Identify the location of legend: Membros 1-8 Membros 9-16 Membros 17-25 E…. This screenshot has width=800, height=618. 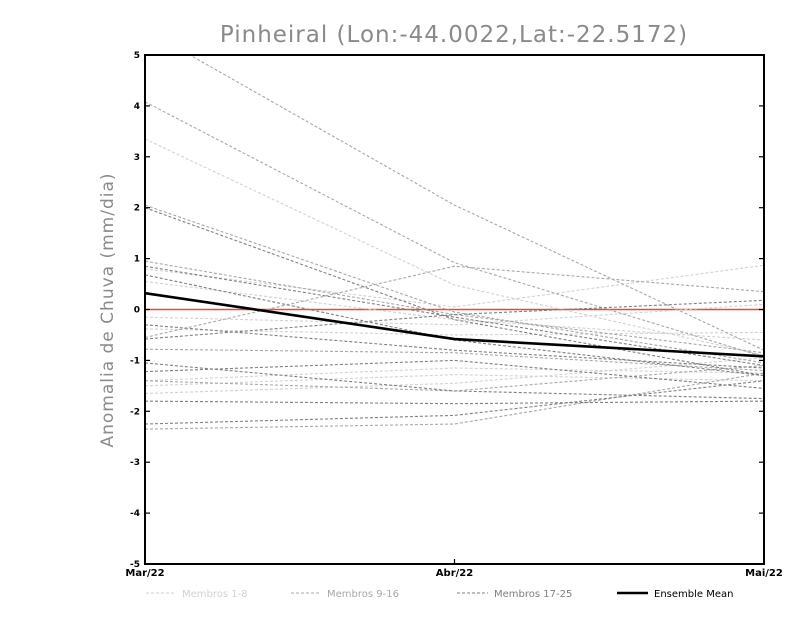
(439, 594).